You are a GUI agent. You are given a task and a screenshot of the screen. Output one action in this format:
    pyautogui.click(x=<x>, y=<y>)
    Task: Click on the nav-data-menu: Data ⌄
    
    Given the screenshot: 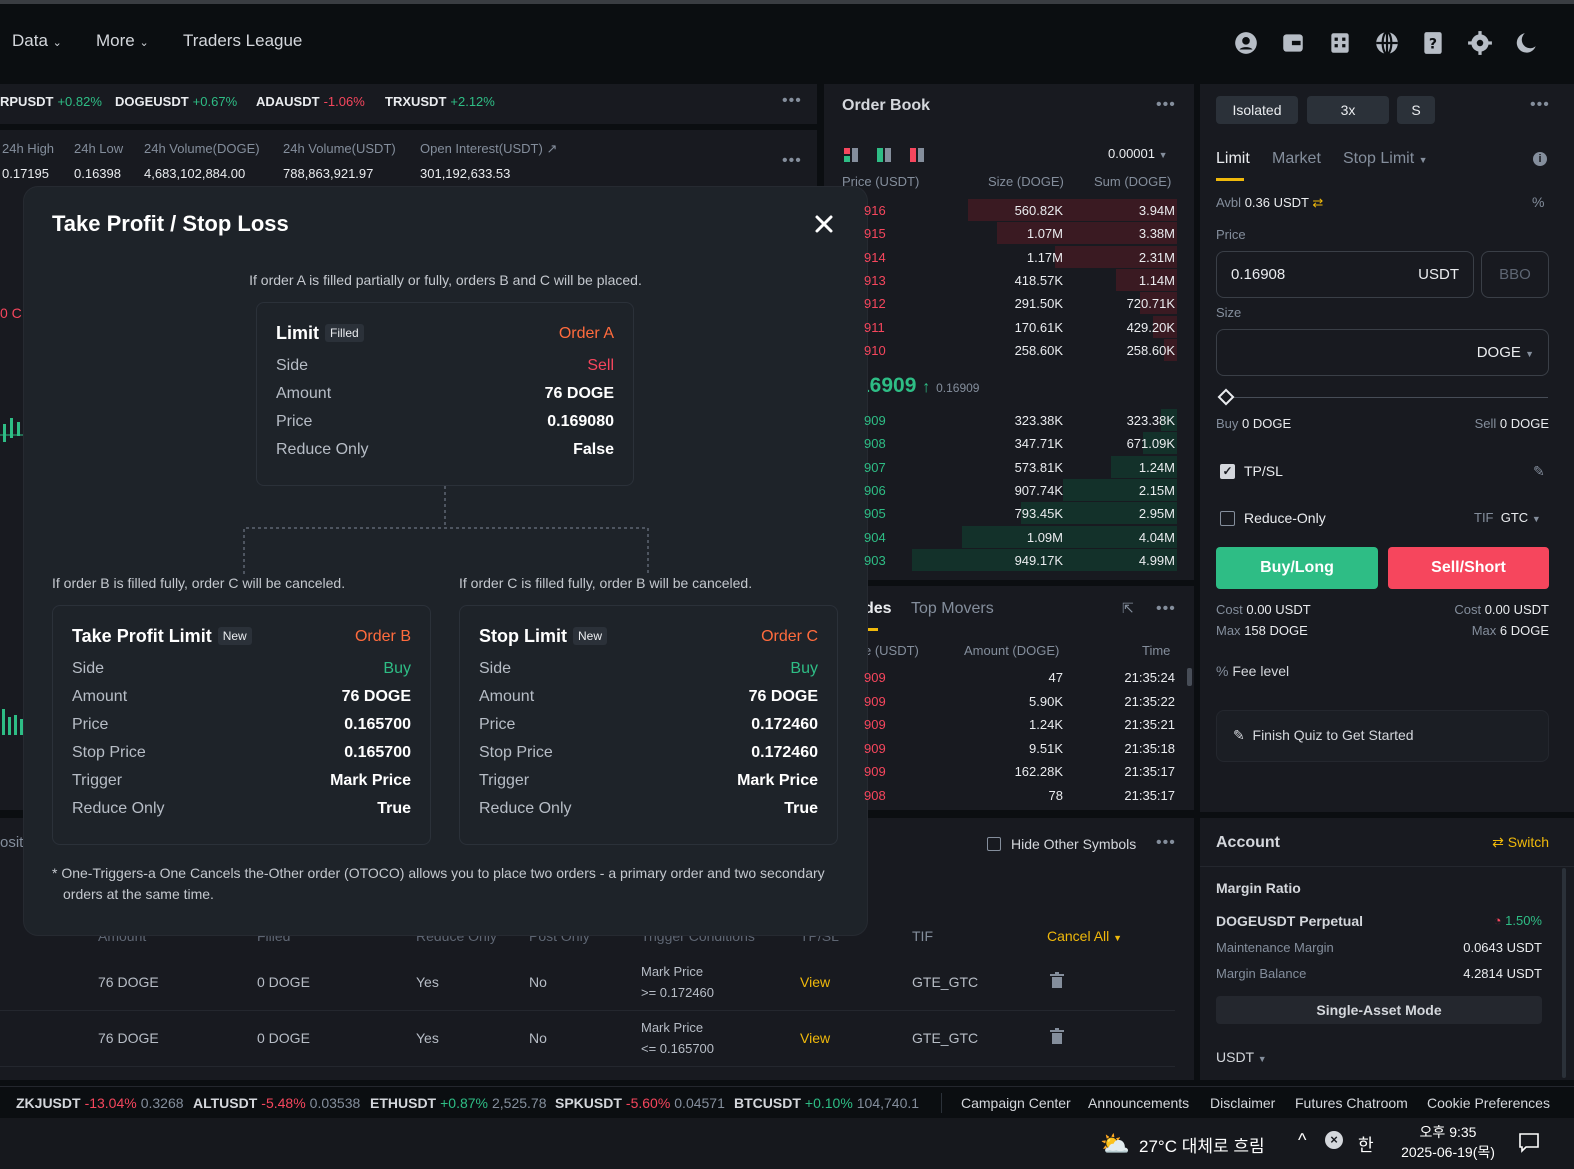 What is the action you would take?
    pyautogui.click(x=37, y=40)
    